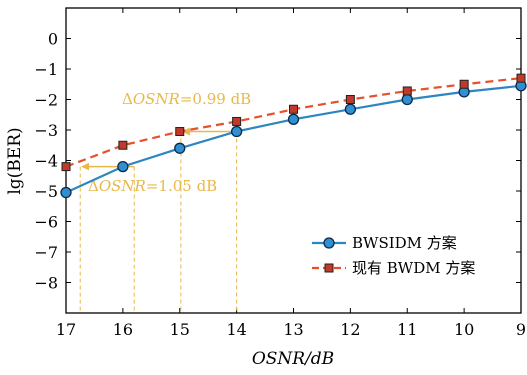 The image size is (527, 375). What do you see at coordinates (404, 243) in the screenshot?
I see `legend-label: BWSIDM 方案` at bounding box center [404, 243].